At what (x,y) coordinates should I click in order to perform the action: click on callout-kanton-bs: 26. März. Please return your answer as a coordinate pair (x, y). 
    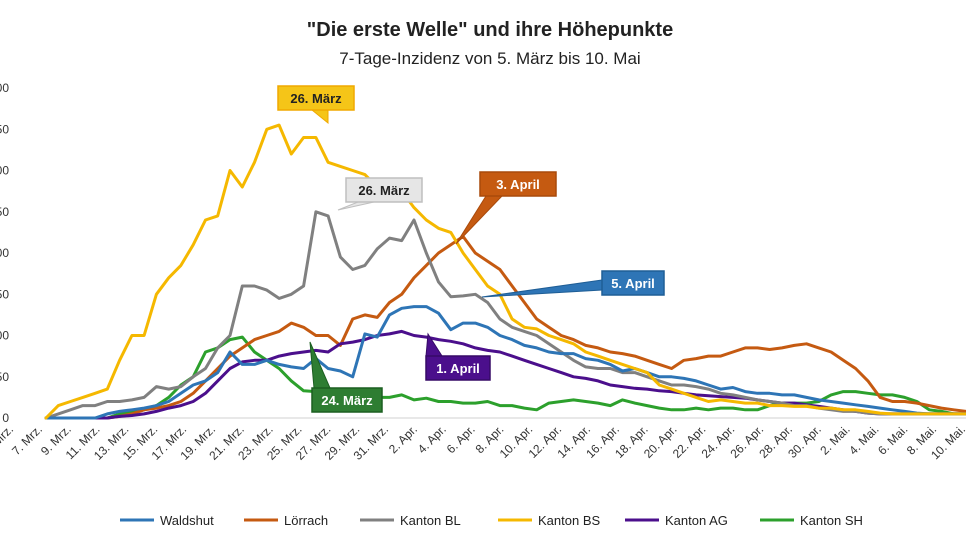
    Looking at the image, I should click on (316, 105).